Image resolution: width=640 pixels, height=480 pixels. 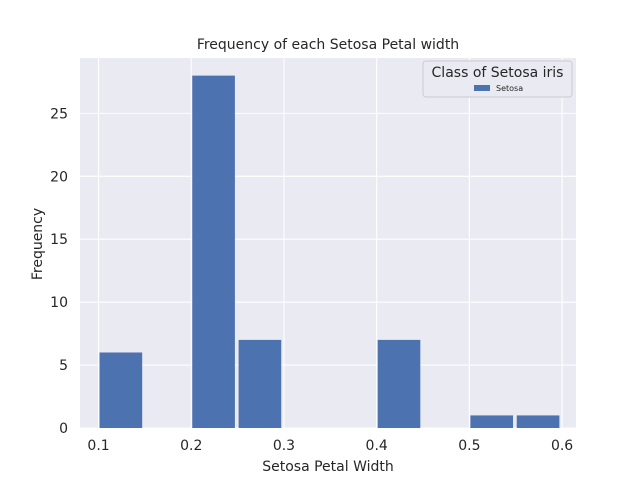 I want to click on x-axis-ticks: 0.1 0.2 0.3 0.4 0.5 0.6, so click(x=330, y=446).